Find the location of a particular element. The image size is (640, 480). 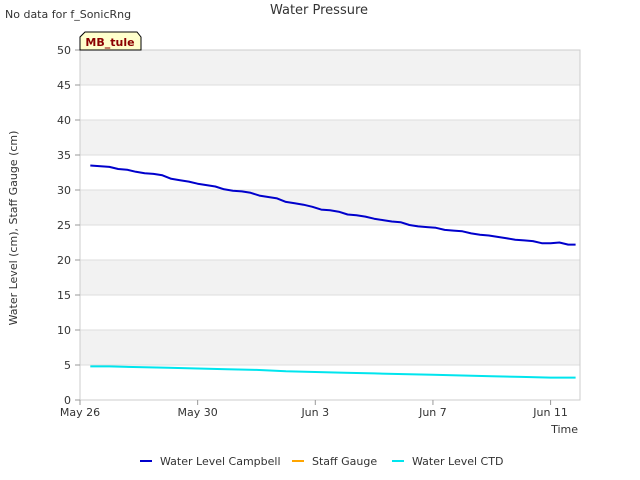

x-tick-label: May 30 is located at coordinates (198, 412).